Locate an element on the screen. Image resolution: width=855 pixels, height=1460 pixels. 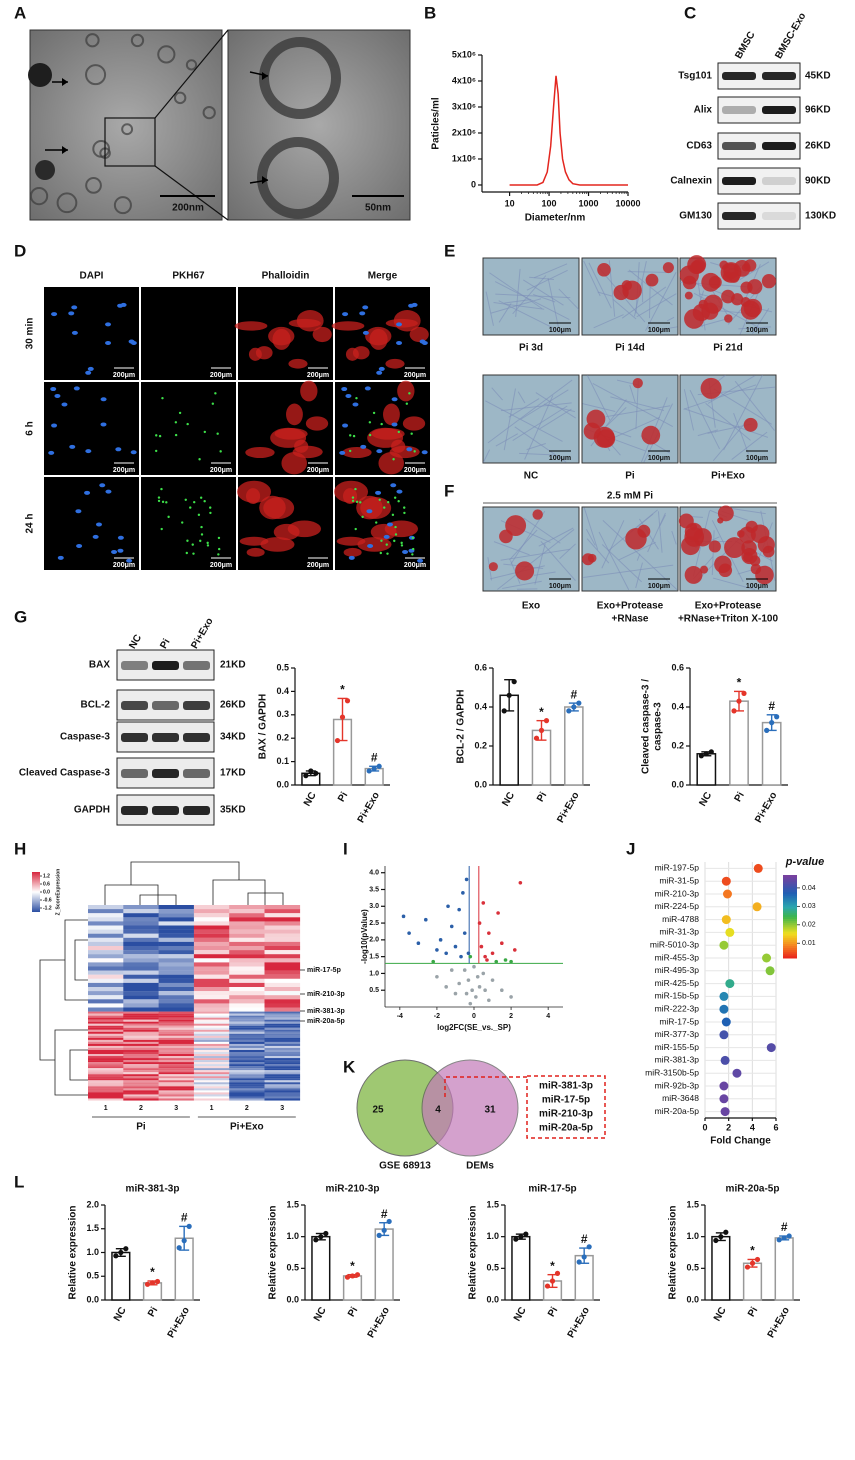
y-tick-label: 0.6 is located at coordinates (677, 667).